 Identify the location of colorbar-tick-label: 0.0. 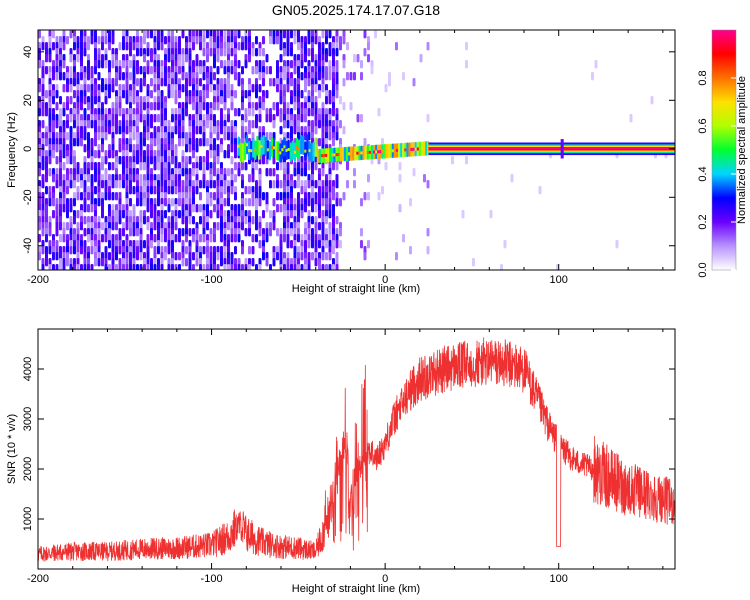
(703, 269).